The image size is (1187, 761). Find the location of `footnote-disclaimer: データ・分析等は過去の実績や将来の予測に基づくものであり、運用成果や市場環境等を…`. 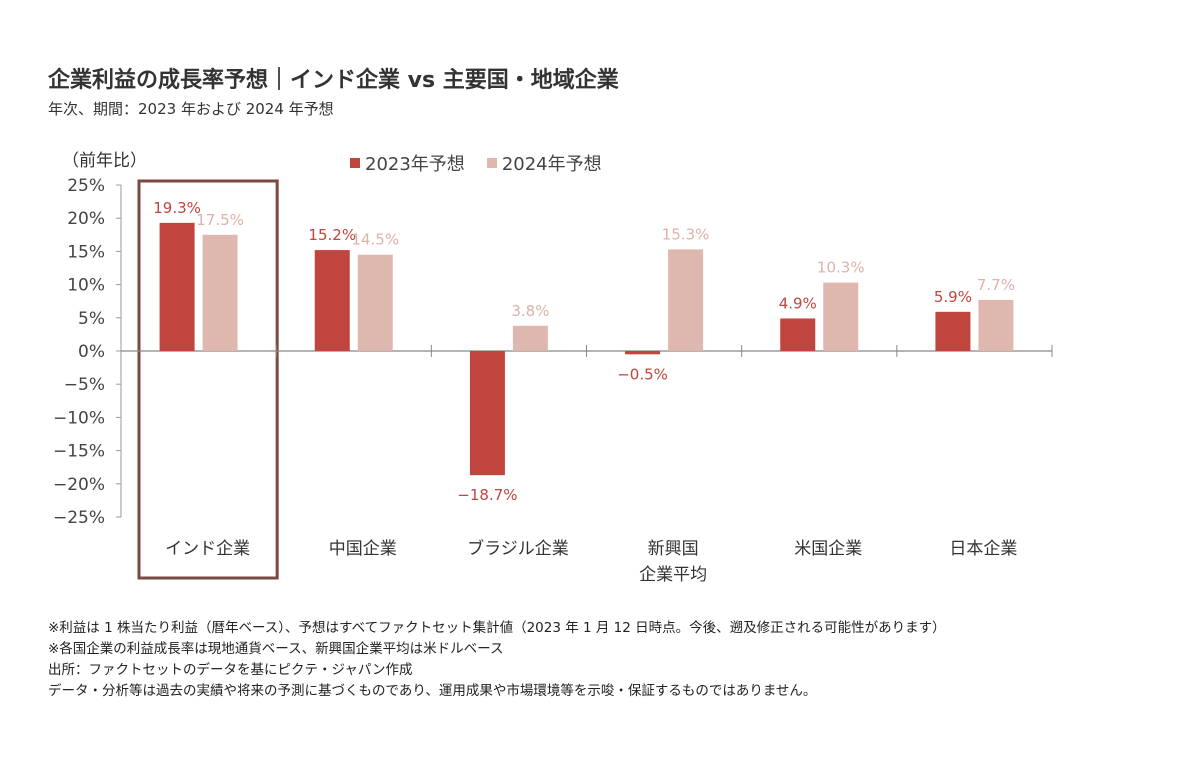

footnote-disclaimer: データ・分析等は過去の実績や将来の予測に基づくものであり、運用成果や市場環境等を… is located at coordinates (432, 691).